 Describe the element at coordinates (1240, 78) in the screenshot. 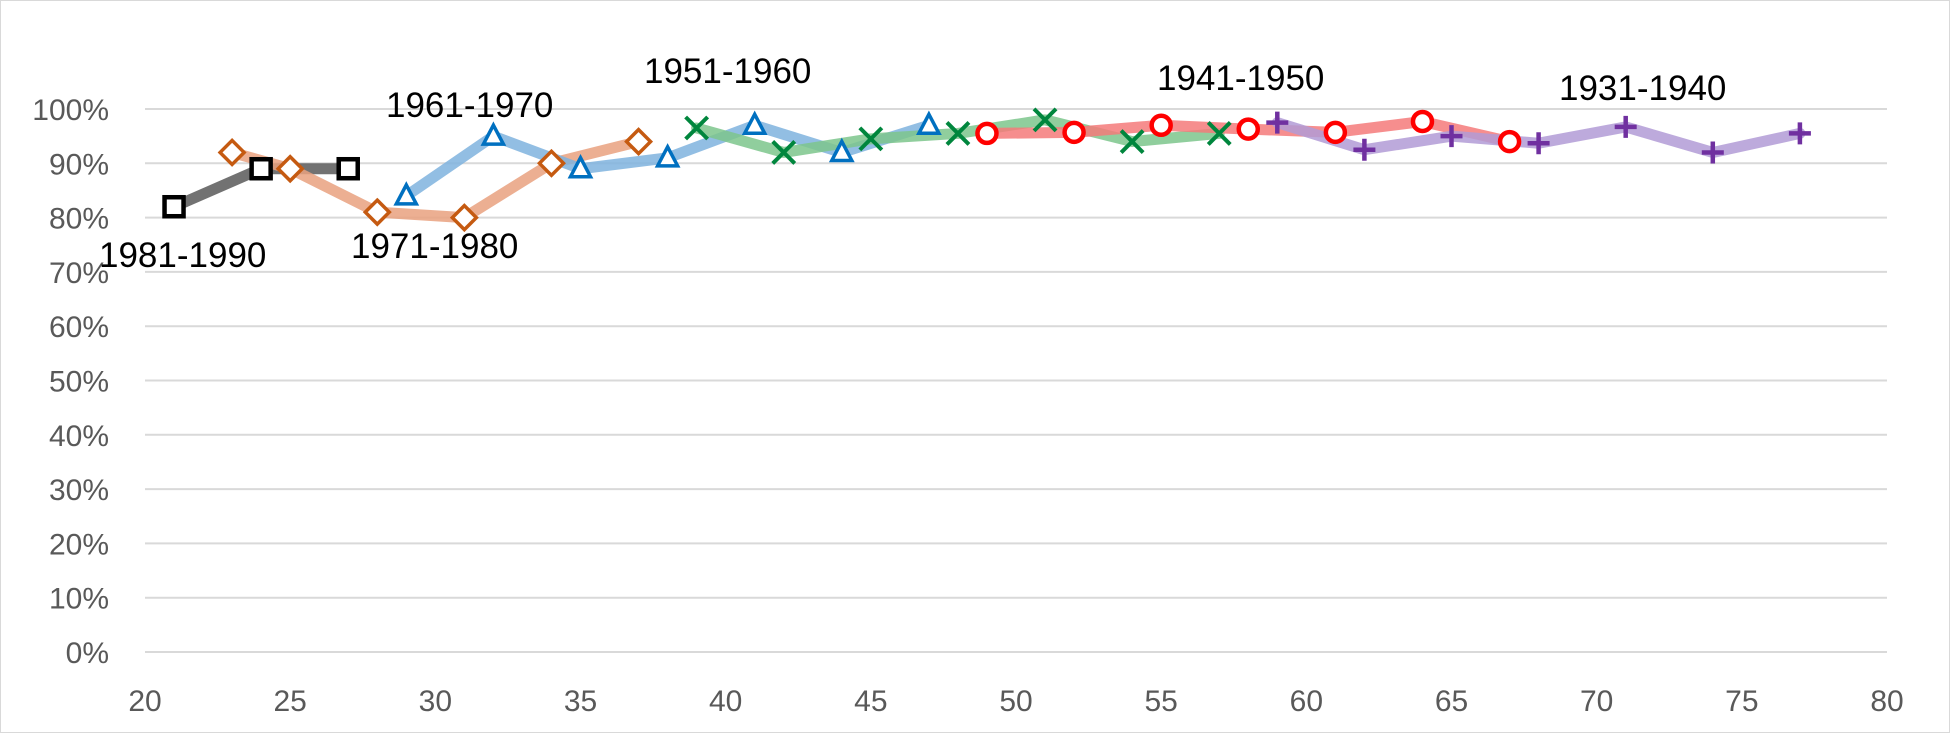

I see `series-label-1941-1950: 1941-1950` at that location.